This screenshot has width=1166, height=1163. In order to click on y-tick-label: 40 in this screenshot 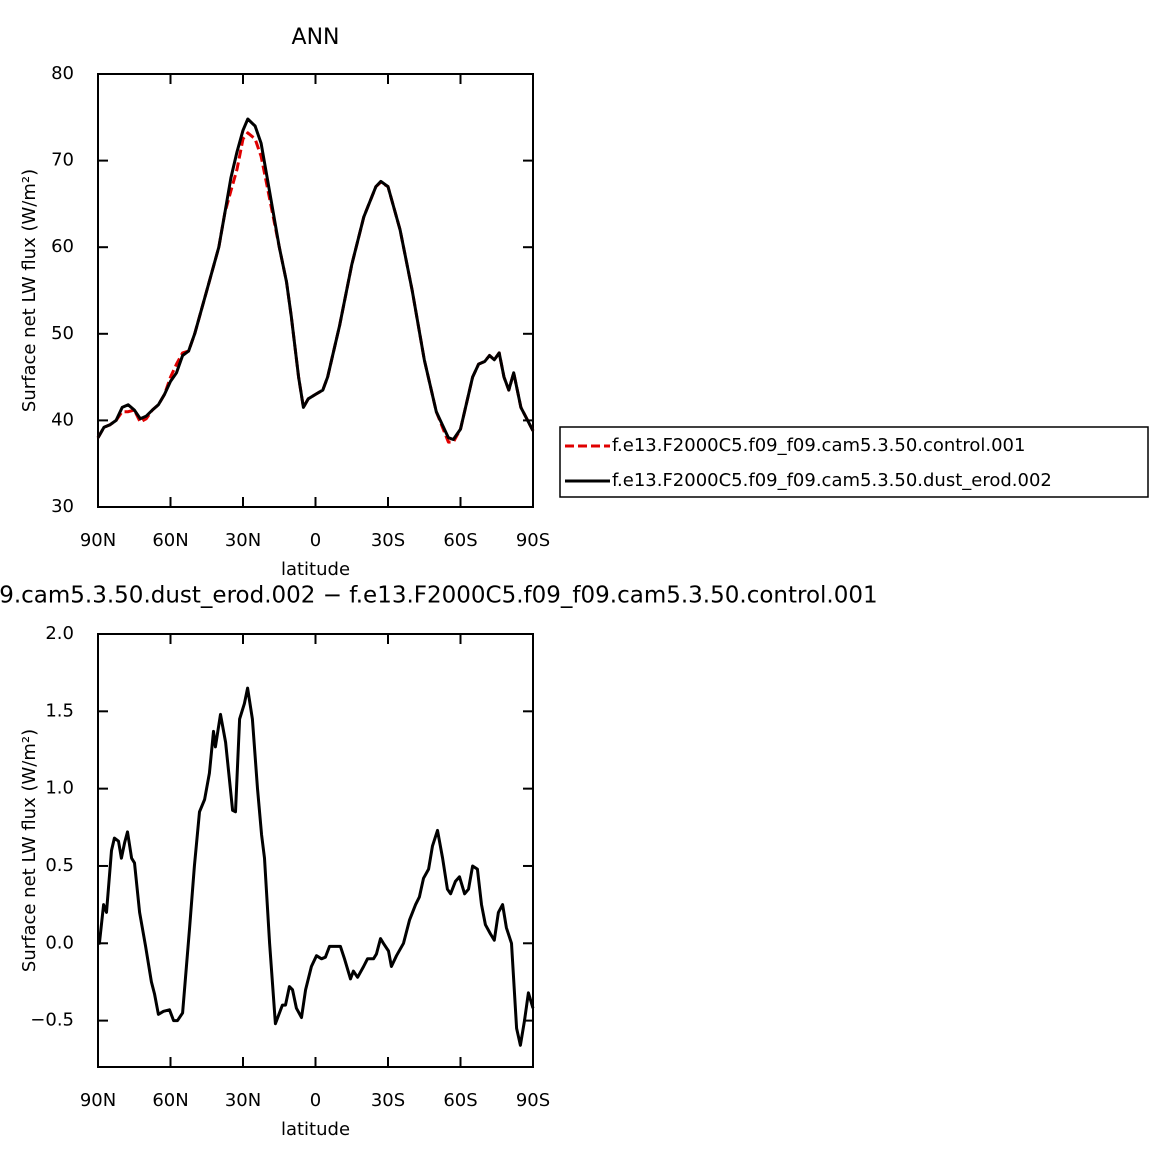, I will do `click(62, 419)`.